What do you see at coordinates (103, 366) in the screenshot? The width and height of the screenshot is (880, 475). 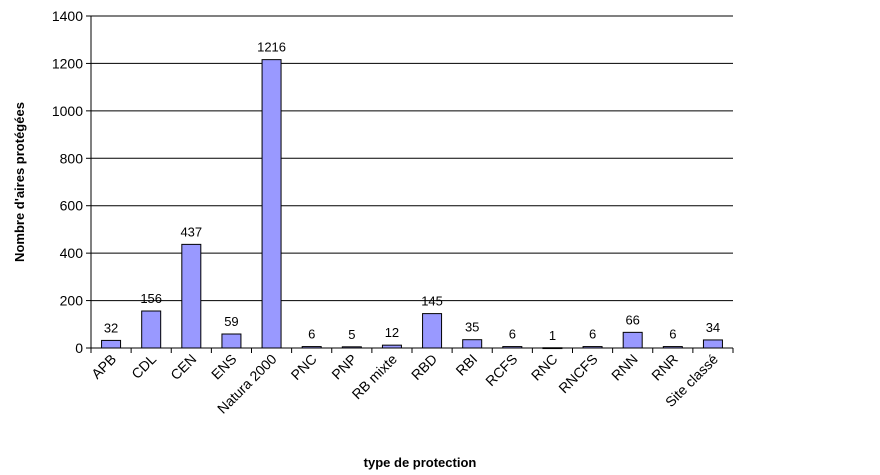 I see `x-tick-label: APB` at bounding box center [103, 366].